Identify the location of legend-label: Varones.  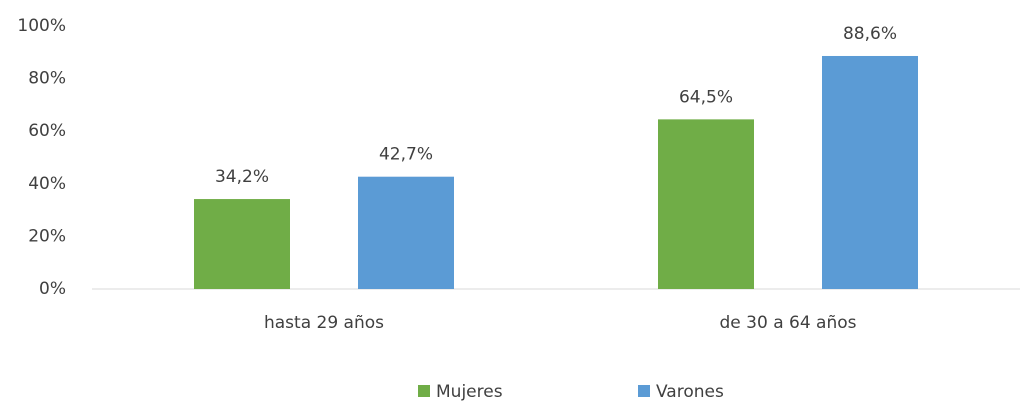
(690, 392).